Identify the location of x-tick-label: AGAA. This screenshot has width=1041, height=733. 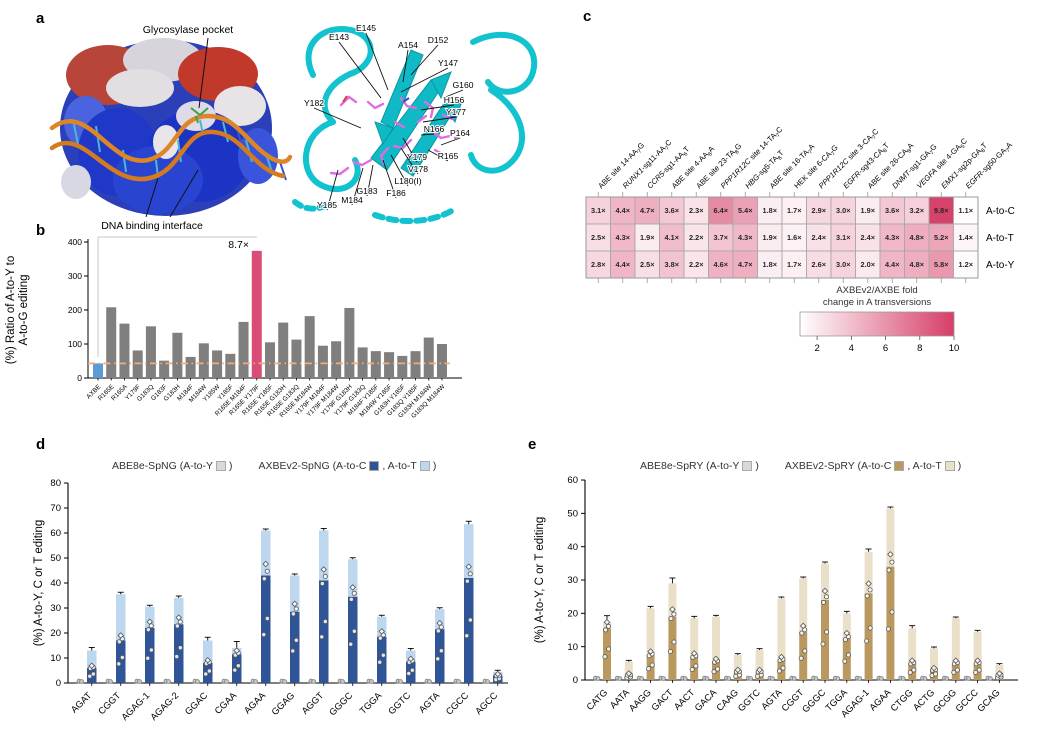
(255, 703).